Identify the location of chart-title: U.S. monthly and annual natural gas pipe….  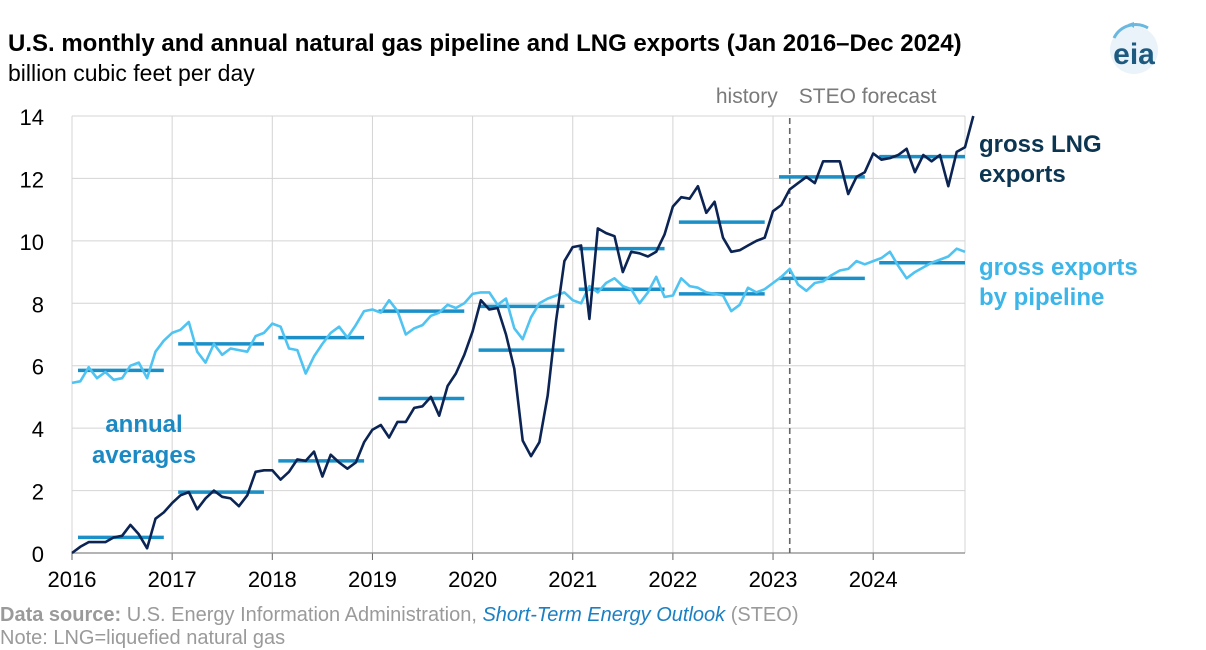
(485, 43).